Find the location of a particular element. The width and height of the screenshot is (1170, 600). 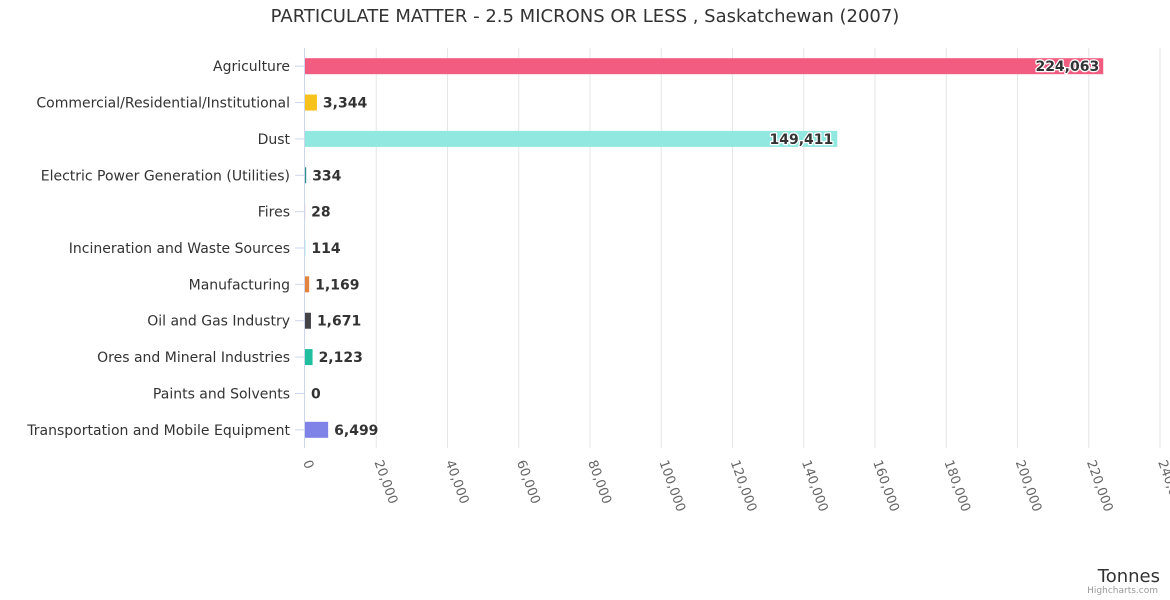

x-tick-label: 180,000 is located at coordinates (956, 486).